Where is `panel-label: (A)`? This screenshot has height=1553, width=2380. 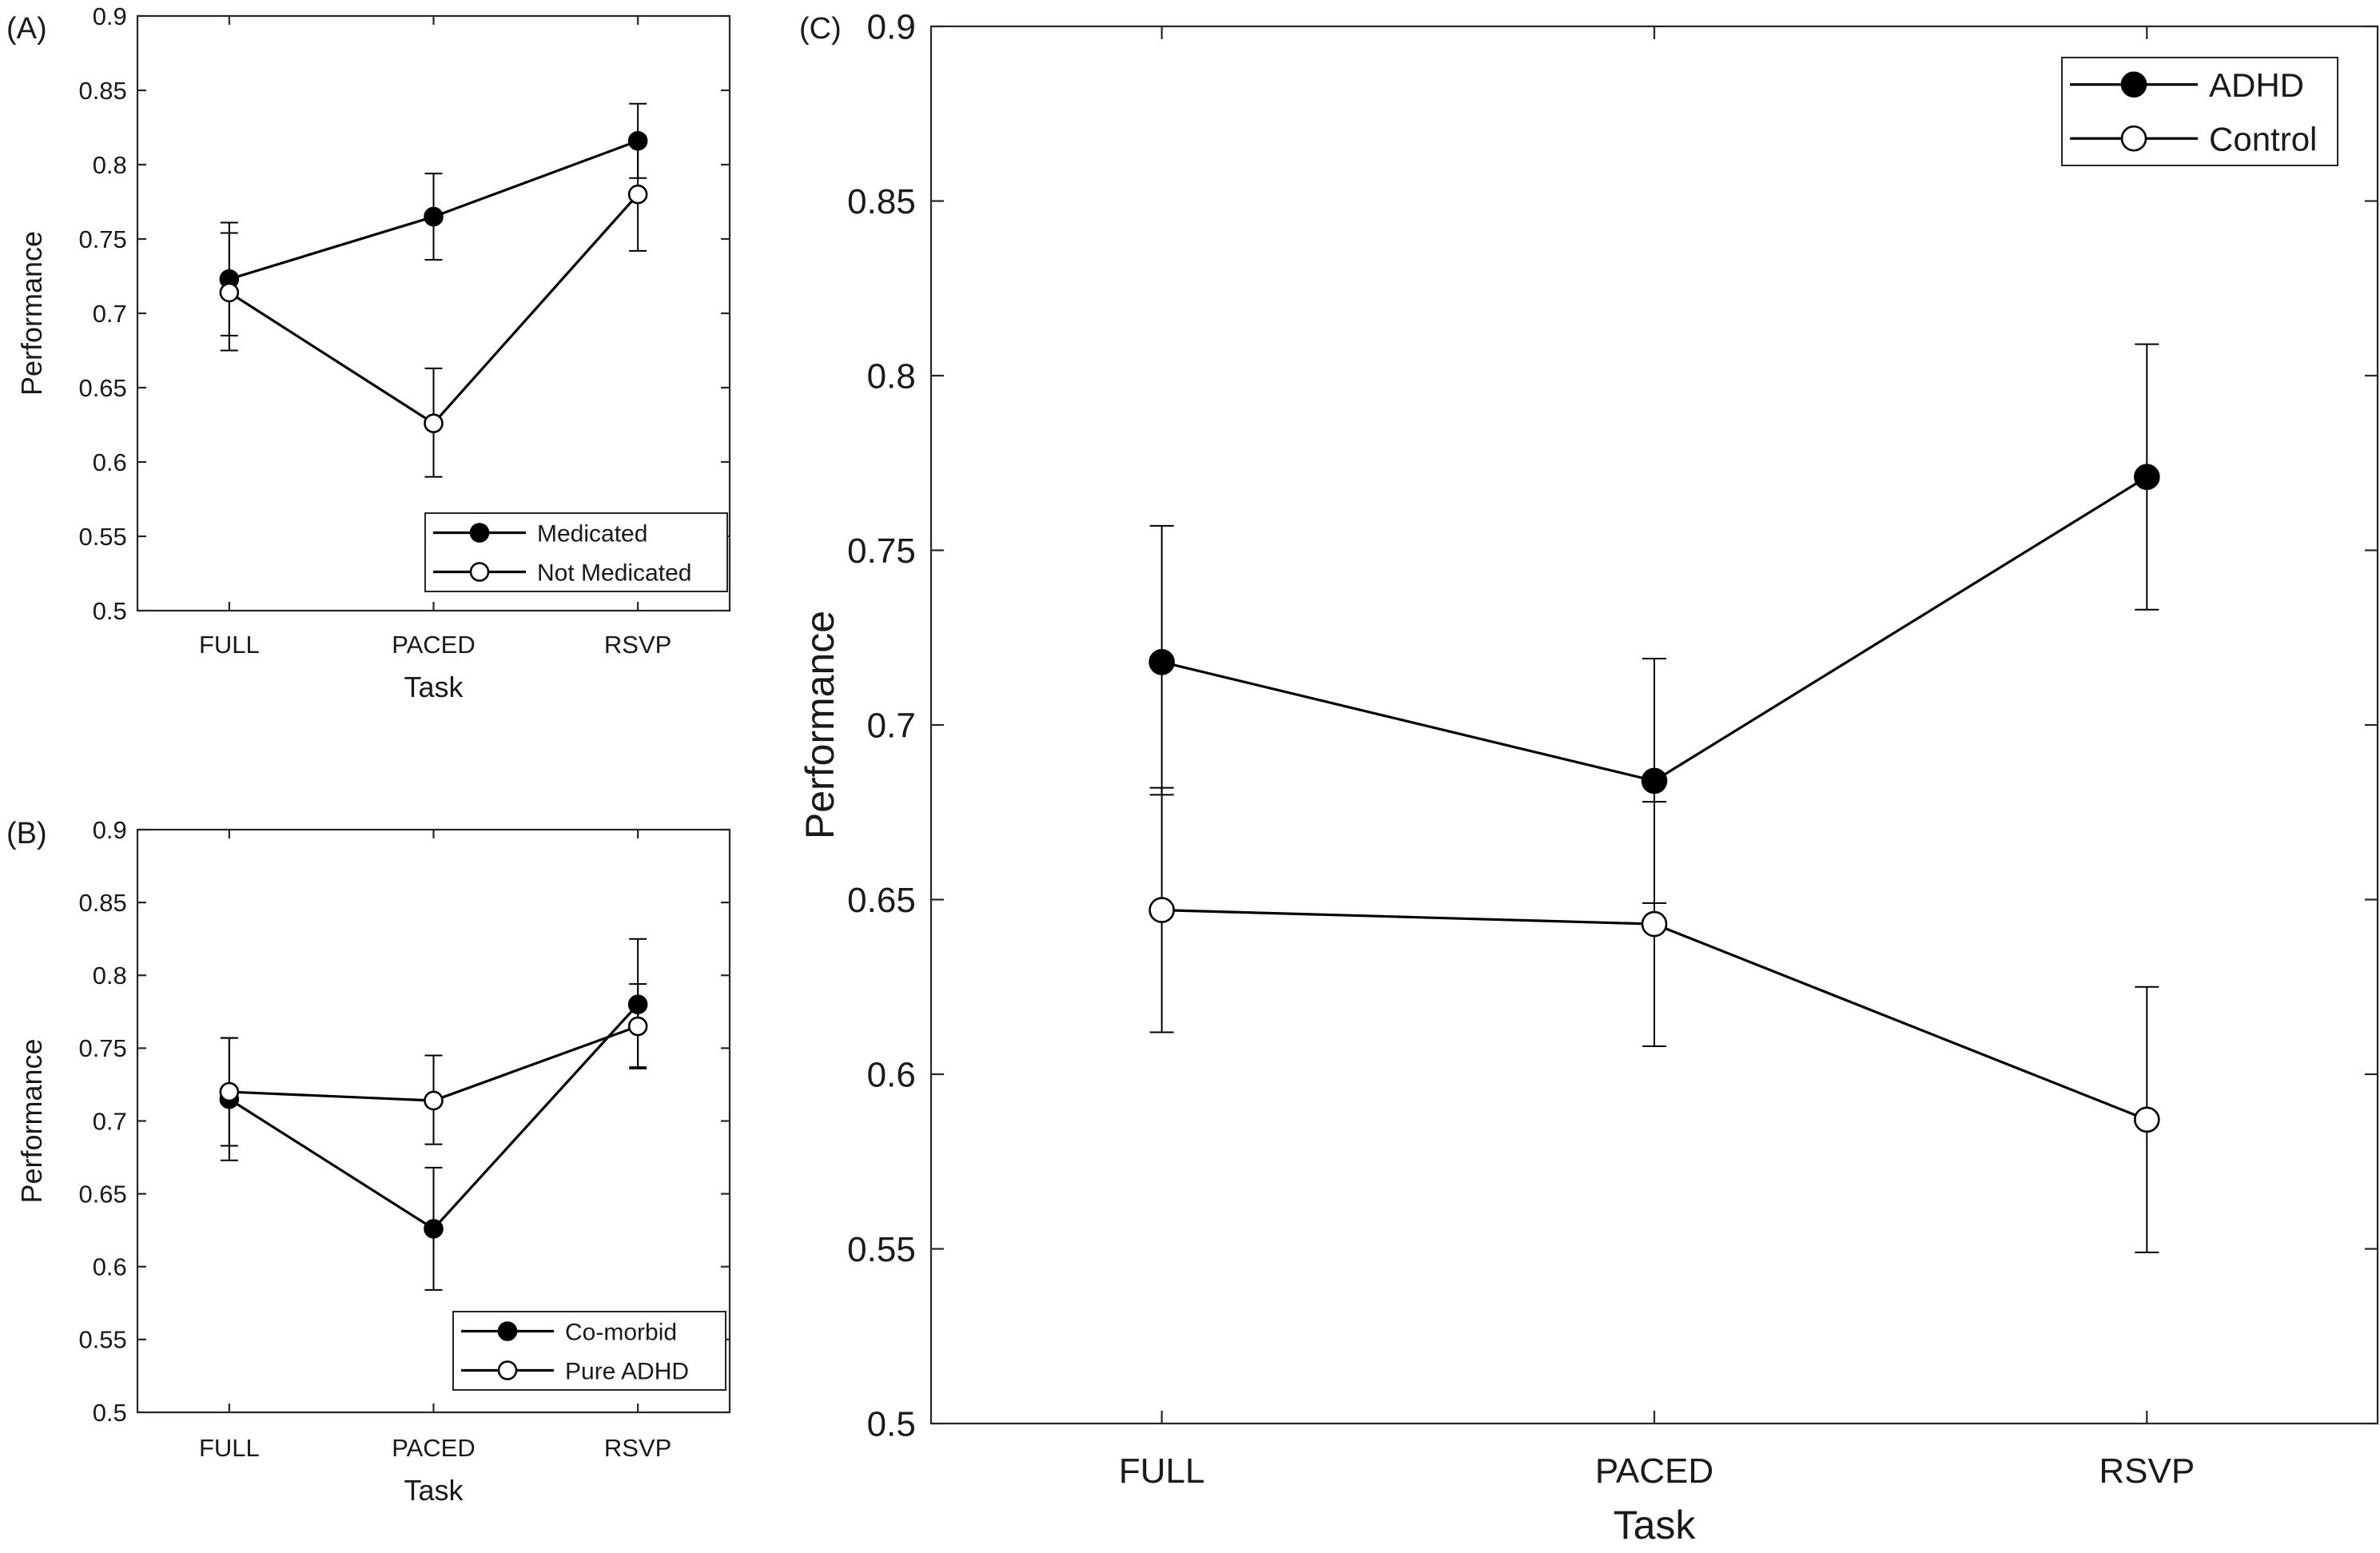
panel-label: (A) is located at coordinates (27, 29).